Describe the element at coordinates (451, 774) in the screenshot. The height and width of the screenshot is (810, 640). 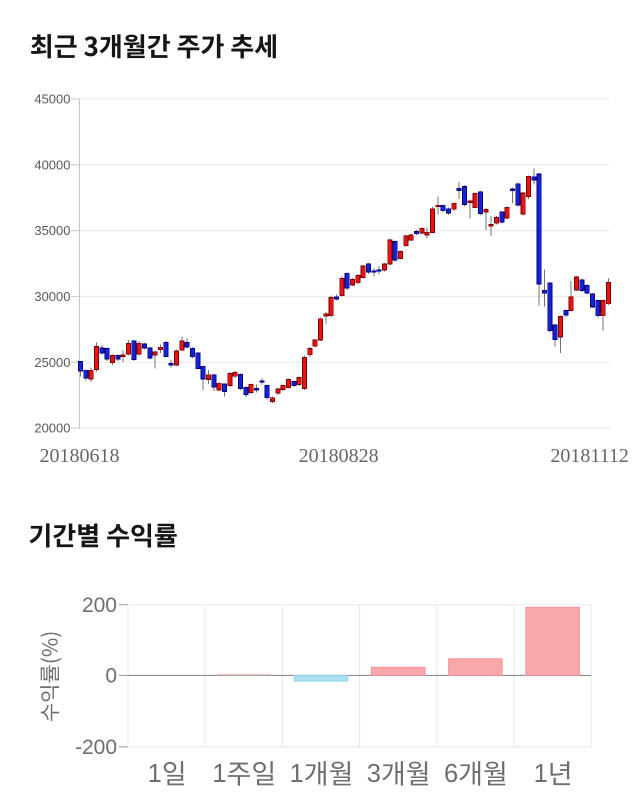
I see `svg-text: 6` at that location.